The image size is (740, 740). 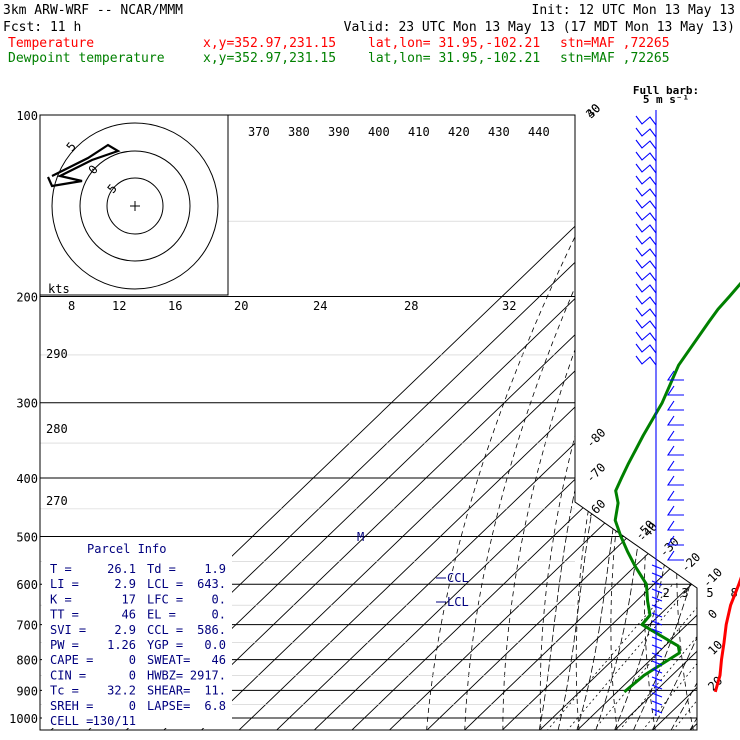 I want to click on legend-dewpoint-xy: x,y=352.97,231.15, so click(x=269, y=58).